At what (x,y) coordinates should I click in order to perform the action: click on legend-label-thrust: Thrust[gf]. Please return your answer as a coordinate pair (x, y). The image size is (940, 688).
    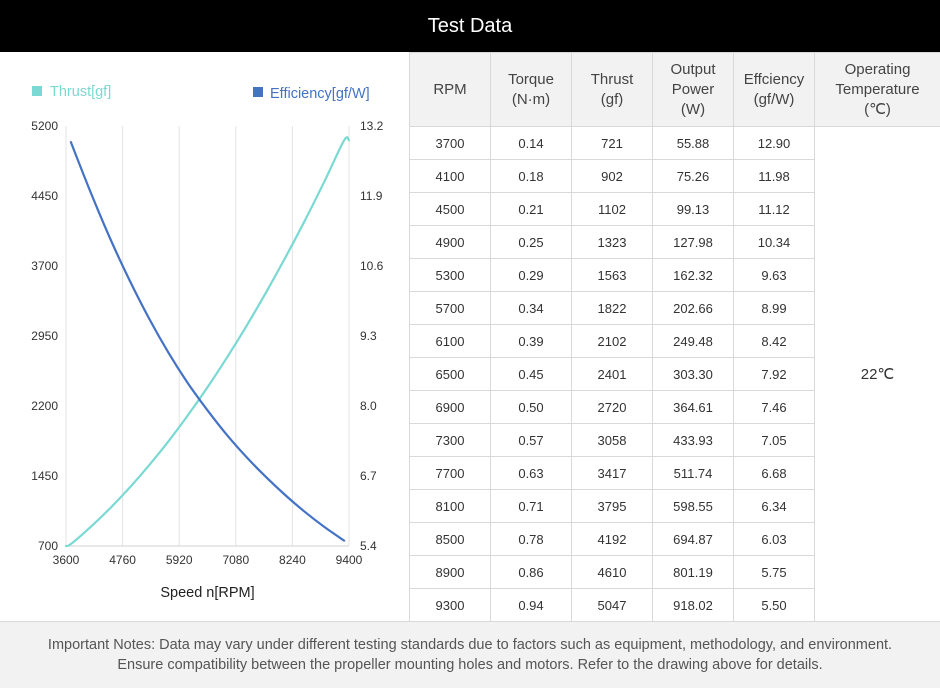
    Looking at the image, I should click on (80, 92).